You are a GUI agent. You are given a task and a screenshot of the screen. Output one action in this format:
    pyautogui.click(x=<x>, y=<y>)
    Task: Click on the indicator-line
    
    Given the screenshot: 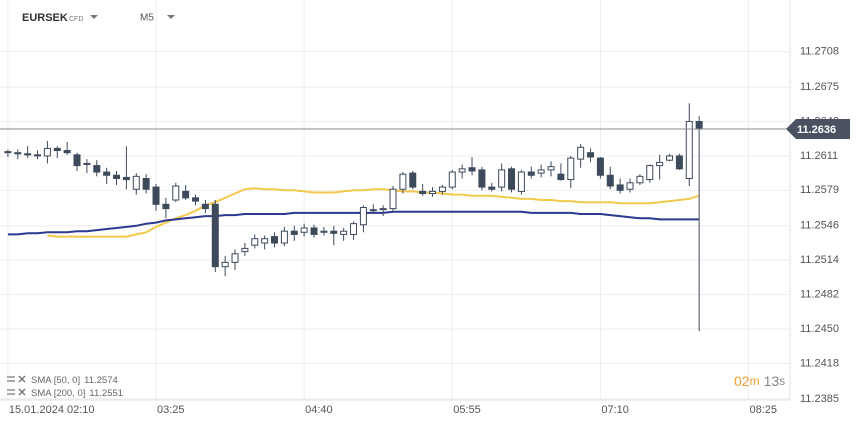 What is the action you would take?
    pyautogui.click(x=353, y=223)
    